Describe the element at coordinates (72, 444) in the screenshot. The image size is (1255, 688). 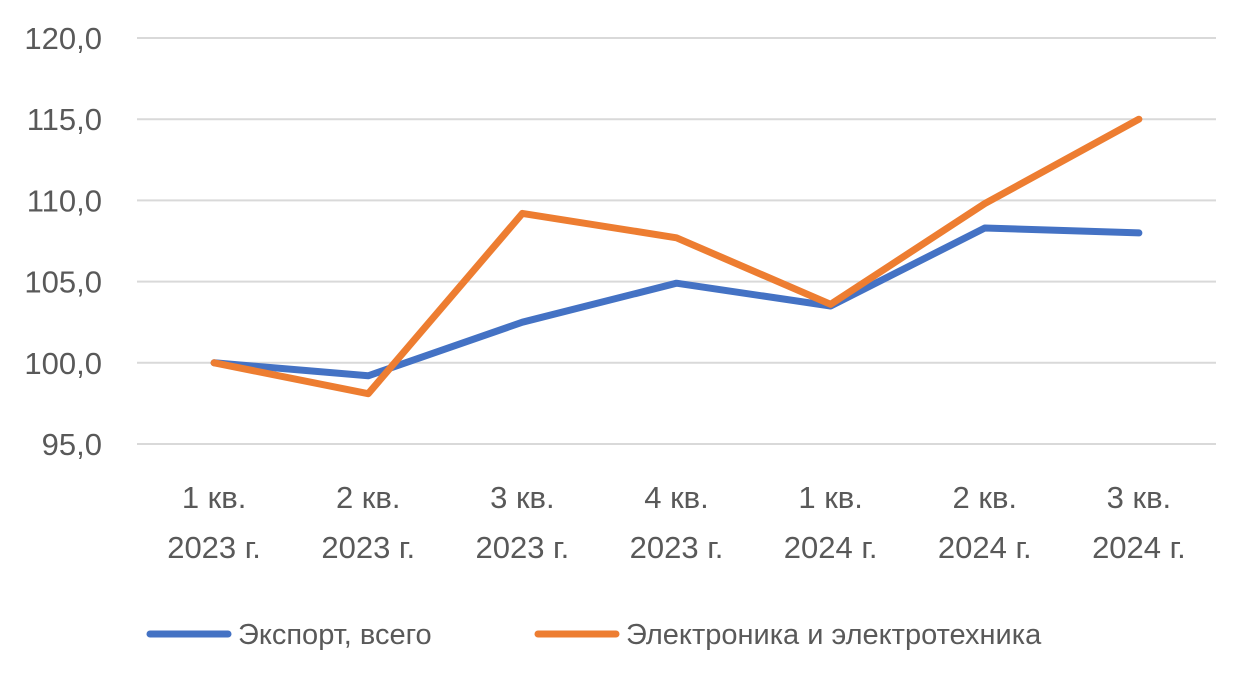
I see `y-tick-label: 95,0` at that location.